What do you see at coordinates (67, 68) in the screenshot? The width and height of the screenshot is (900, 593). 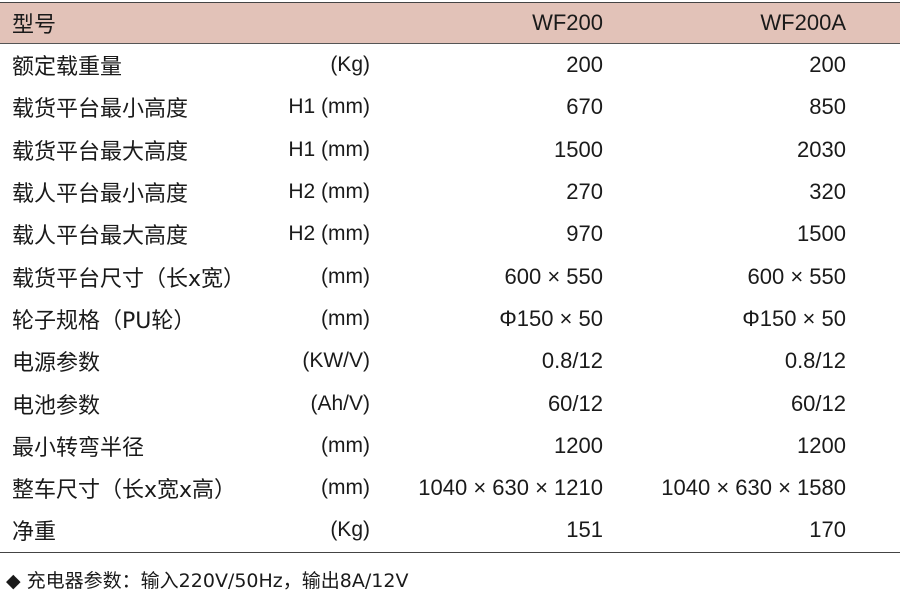 I see `spec-label: 额定载重量` at bounding box center [67, 68].